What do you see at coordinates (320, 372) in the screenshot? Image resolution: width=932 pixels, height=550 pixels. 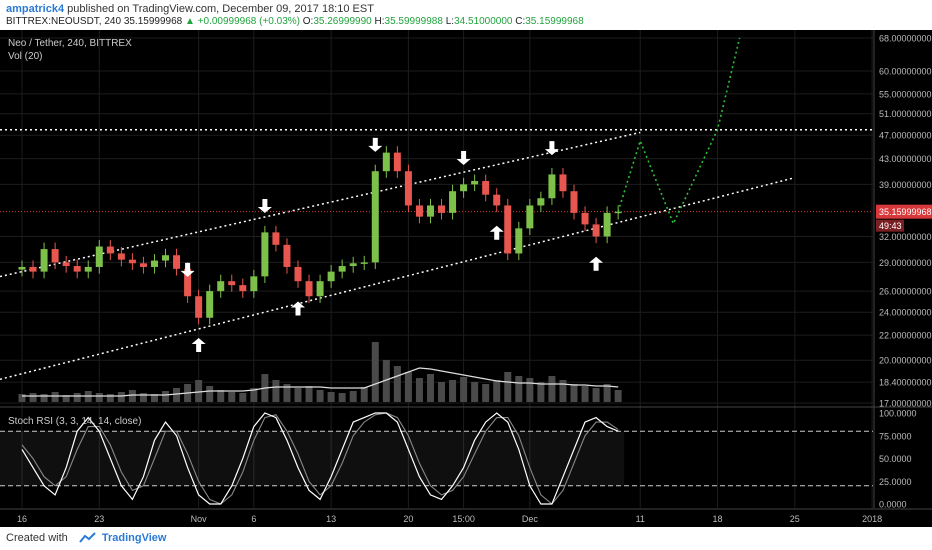 I see `volume-pane` at bounding box center [320, 372].